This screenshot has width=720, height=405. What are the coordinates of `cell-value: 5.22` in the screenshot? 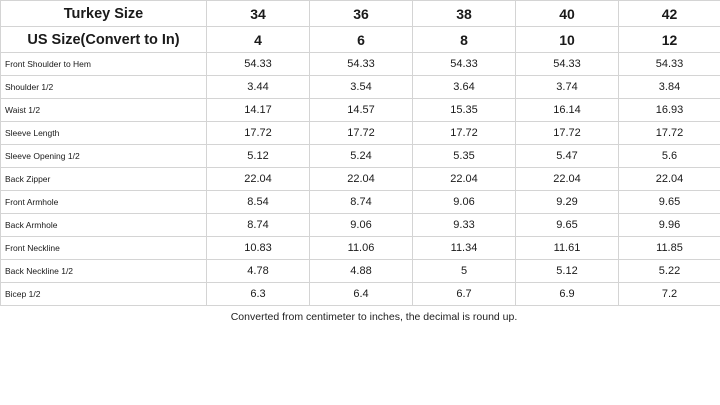 It's located at (669, 271).